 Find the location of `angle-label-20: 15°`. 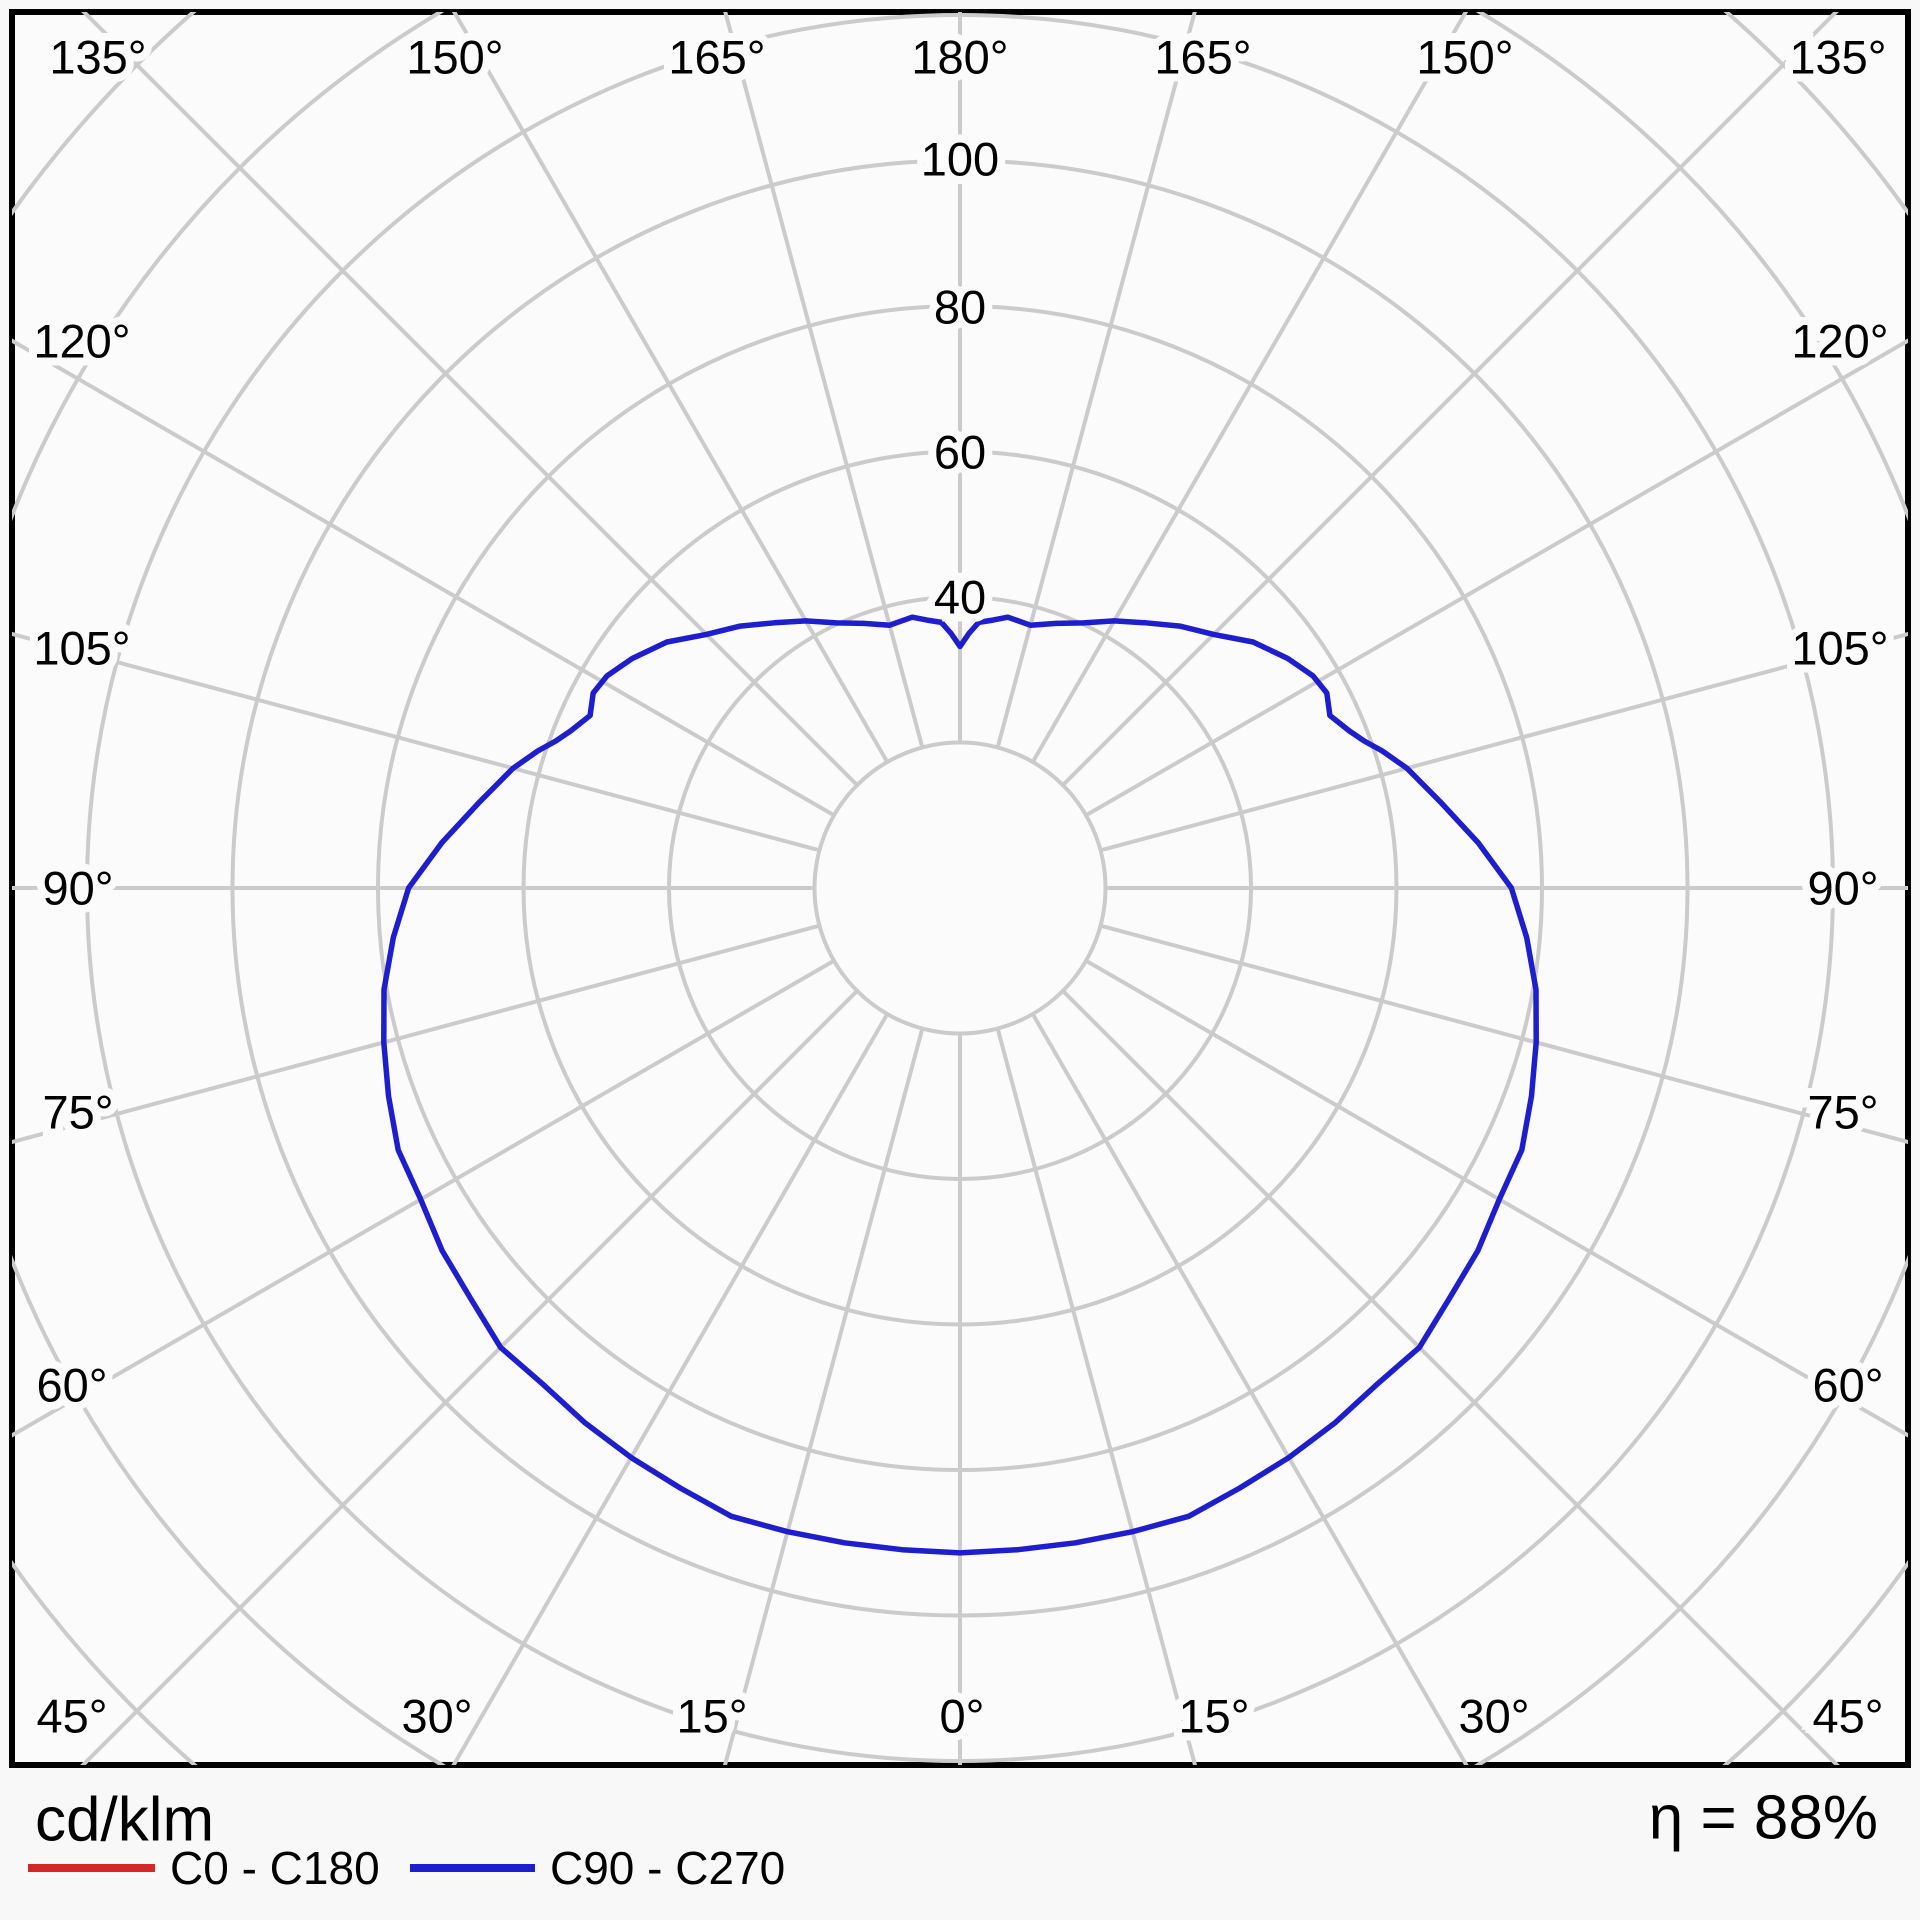

angle-label-20: 15° is located at coordinates (711, 1716).